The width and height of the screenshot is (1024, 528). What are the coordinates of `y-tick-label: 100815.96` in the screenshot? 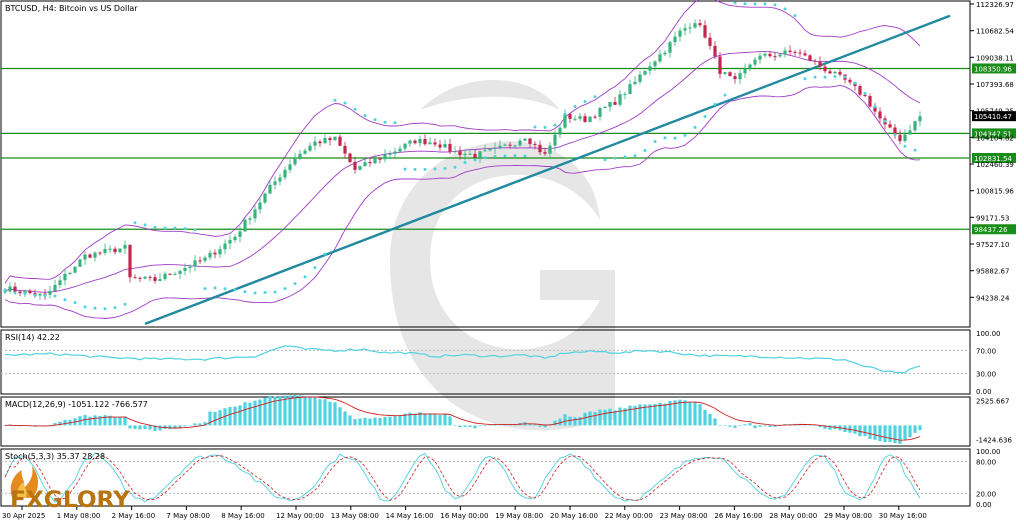 It's located at (995, 192).